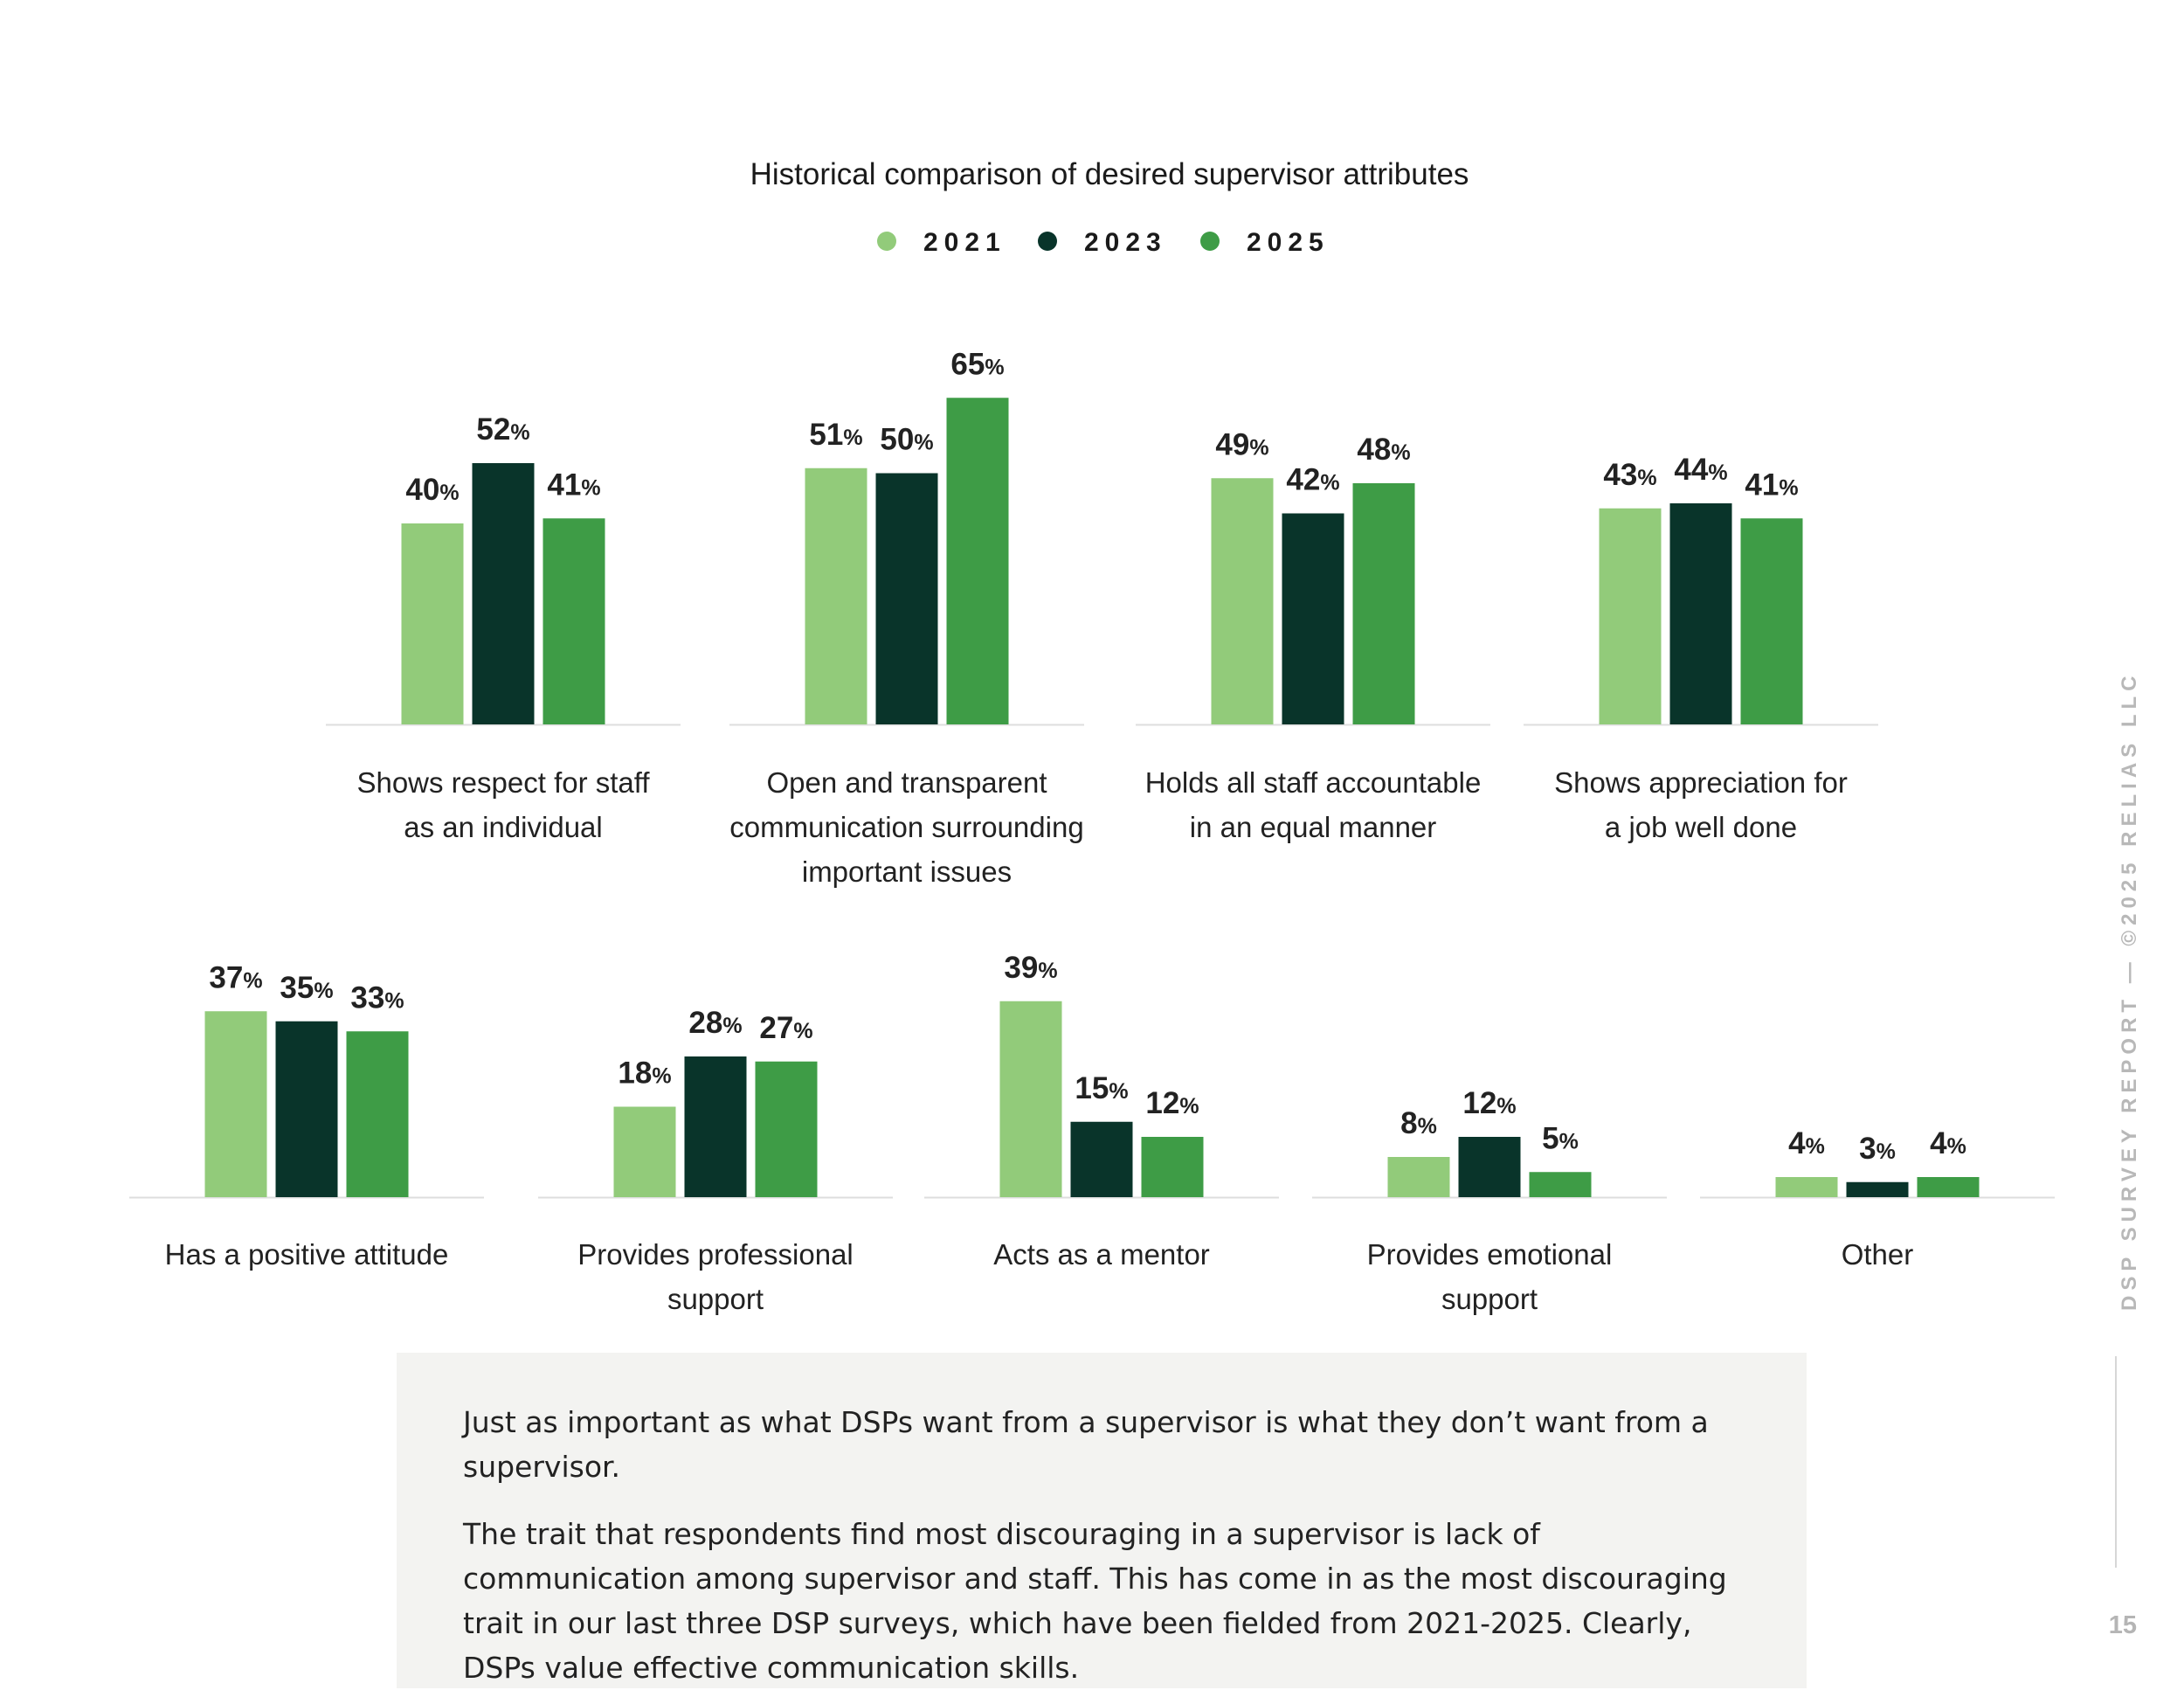 This screenshot has width=2184, height=1690. Describe the element at coordinates (644, 1074) in the screenshot. I see `data-label-2021: 18%` at that location.